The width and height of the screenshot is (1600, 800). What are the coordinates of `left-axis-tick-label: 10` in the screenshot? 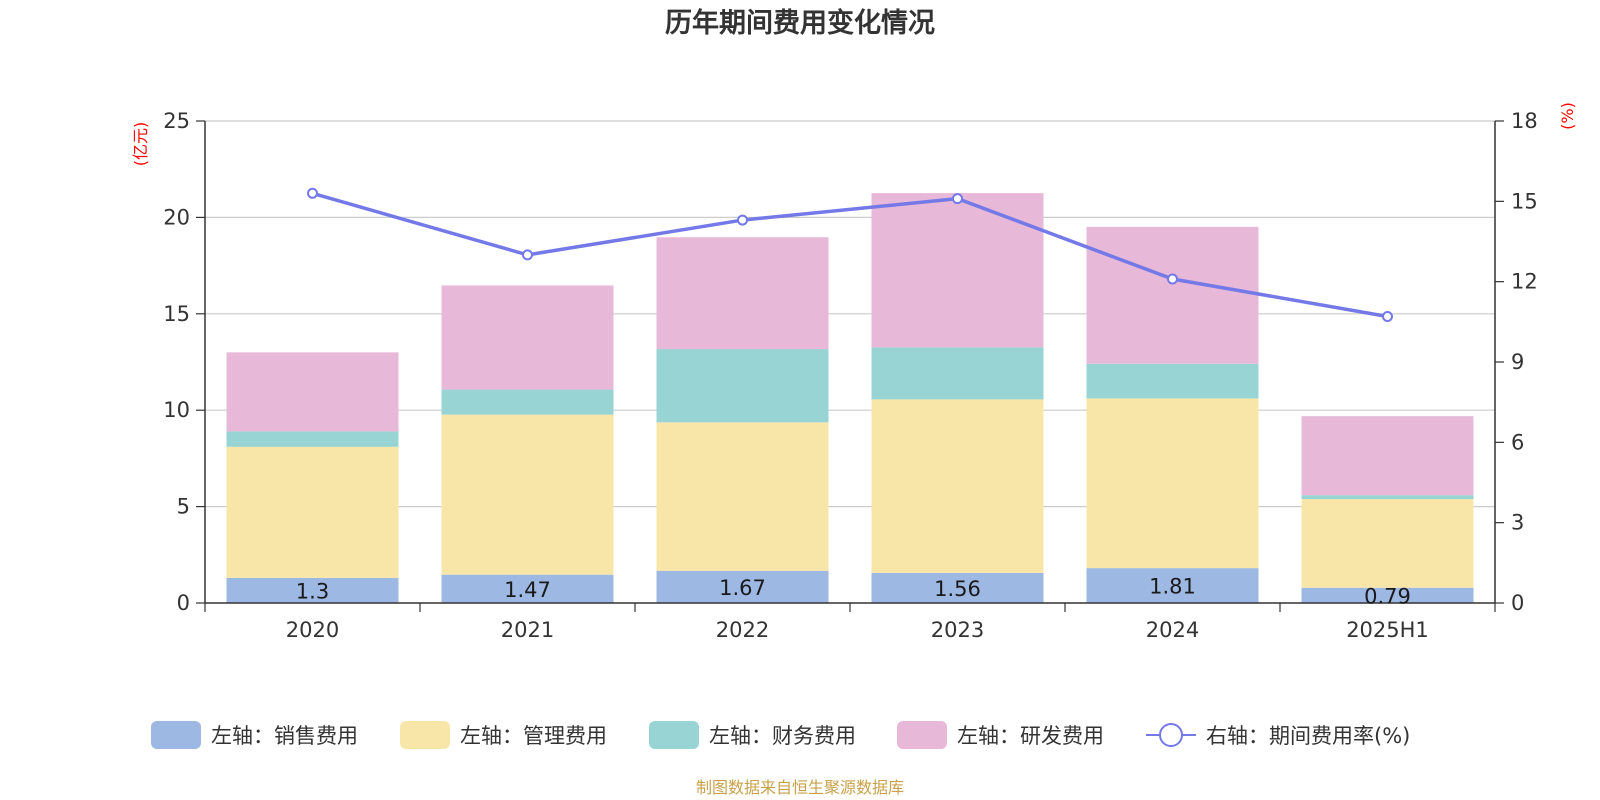 It's located at (176, 410).